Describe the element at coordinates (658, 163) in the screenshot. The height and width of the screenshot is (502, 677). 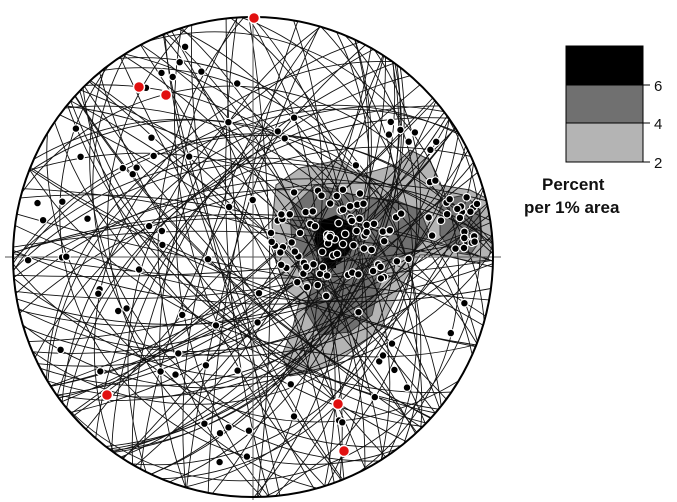
I see `legend-tick-2: 2` at that location.